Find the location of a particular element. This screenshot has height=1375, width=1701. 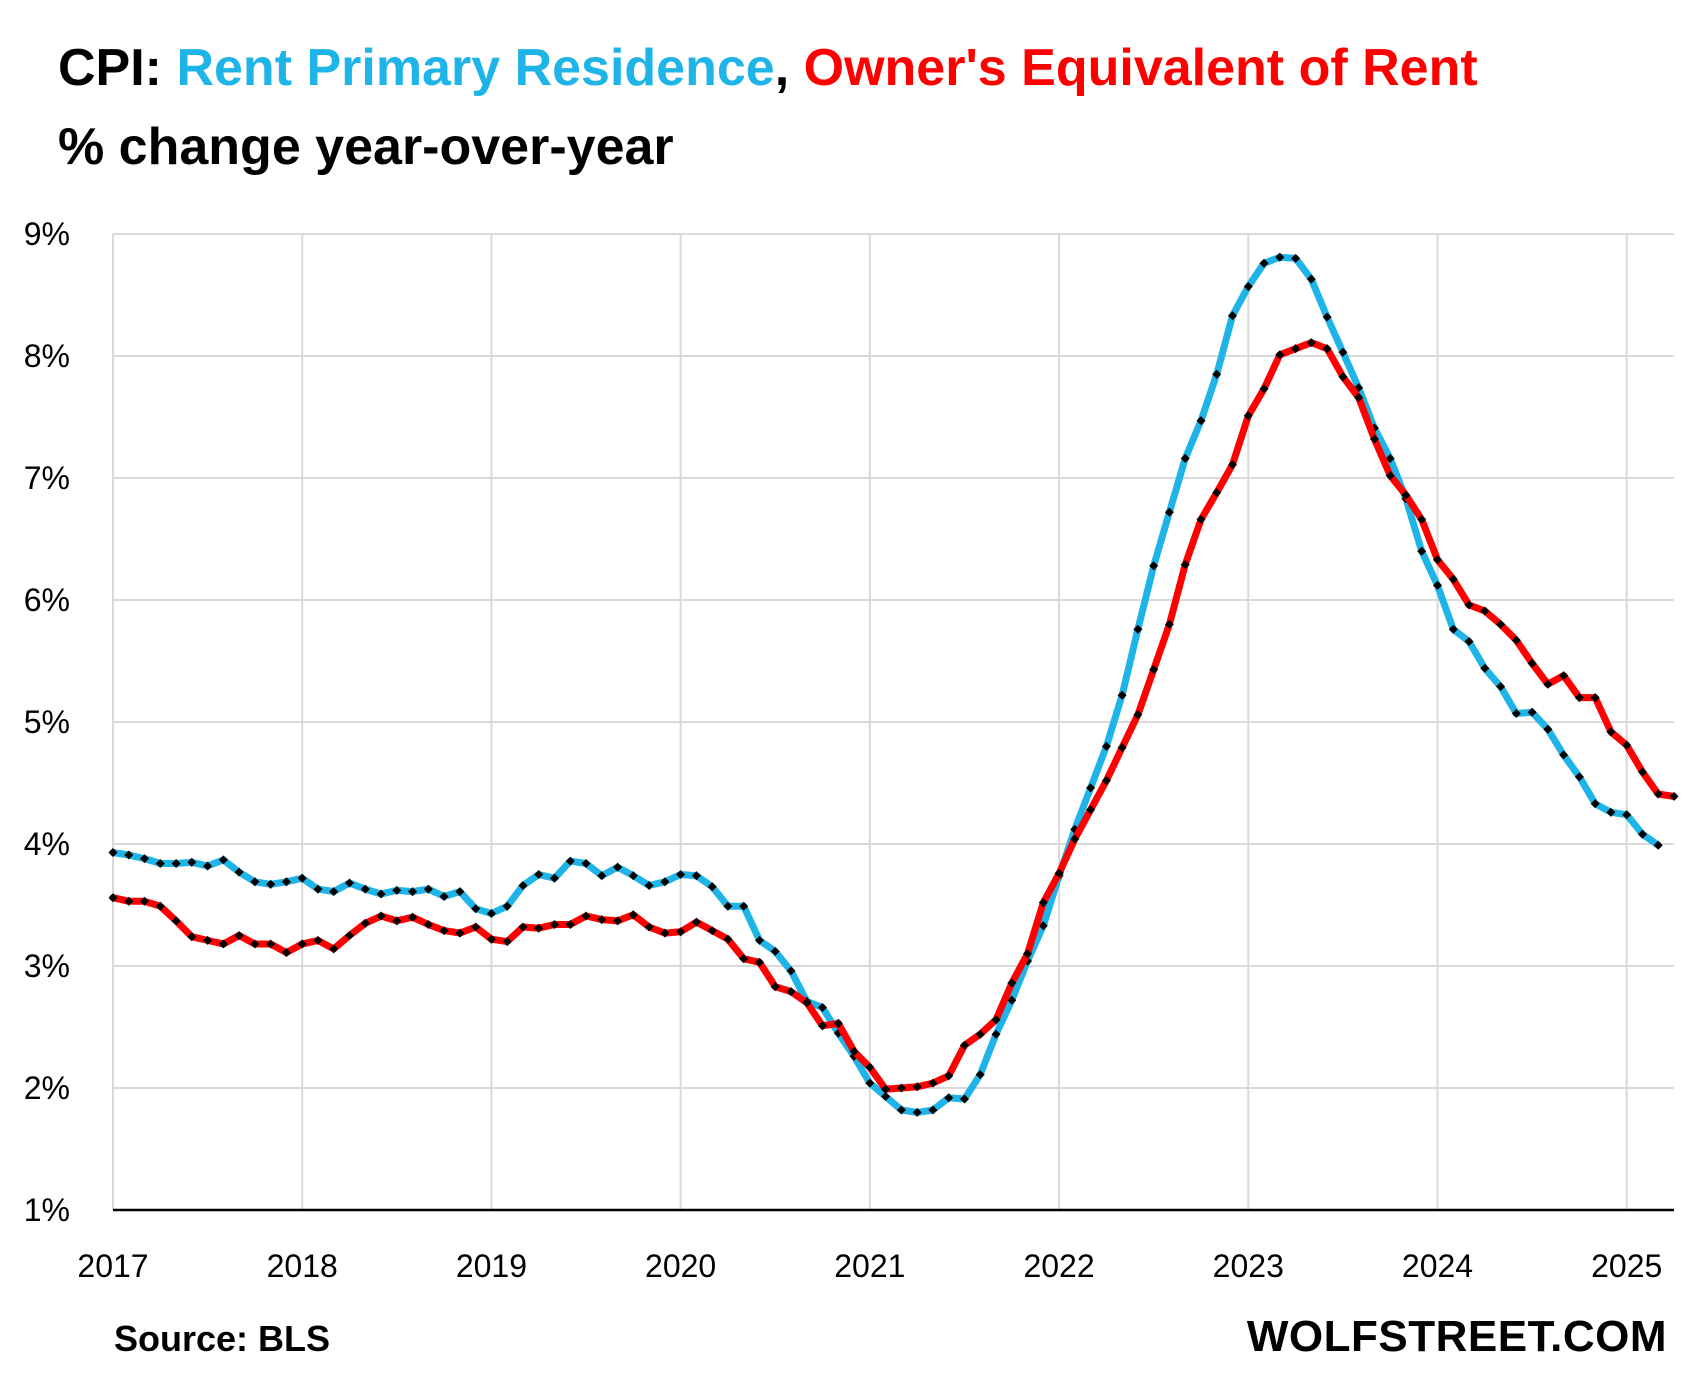

y-tick-label: 8% is located at coordinates (47, 356).